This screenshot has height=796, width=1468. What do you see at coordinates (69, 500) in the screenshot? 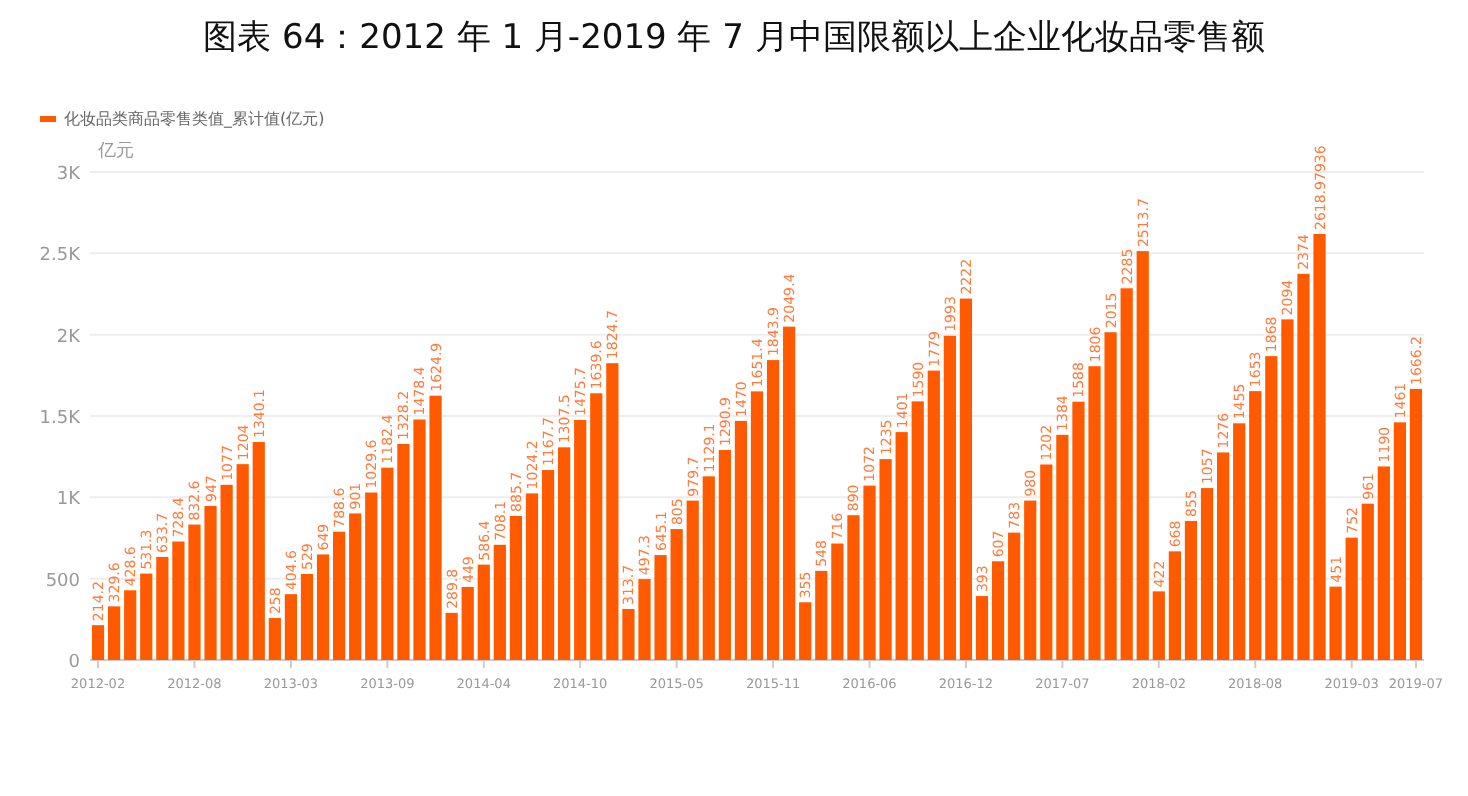
I see `y-tick-label: 1K` at bounding box center [69, 500].